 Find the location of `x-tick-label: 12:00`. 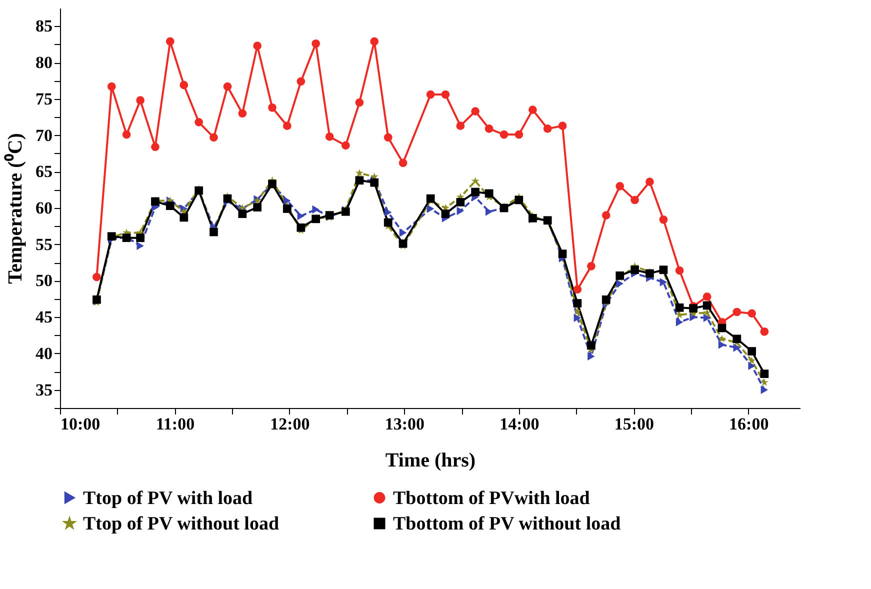

x-tick-label: 12:00 is located at coordinates (290, 424).